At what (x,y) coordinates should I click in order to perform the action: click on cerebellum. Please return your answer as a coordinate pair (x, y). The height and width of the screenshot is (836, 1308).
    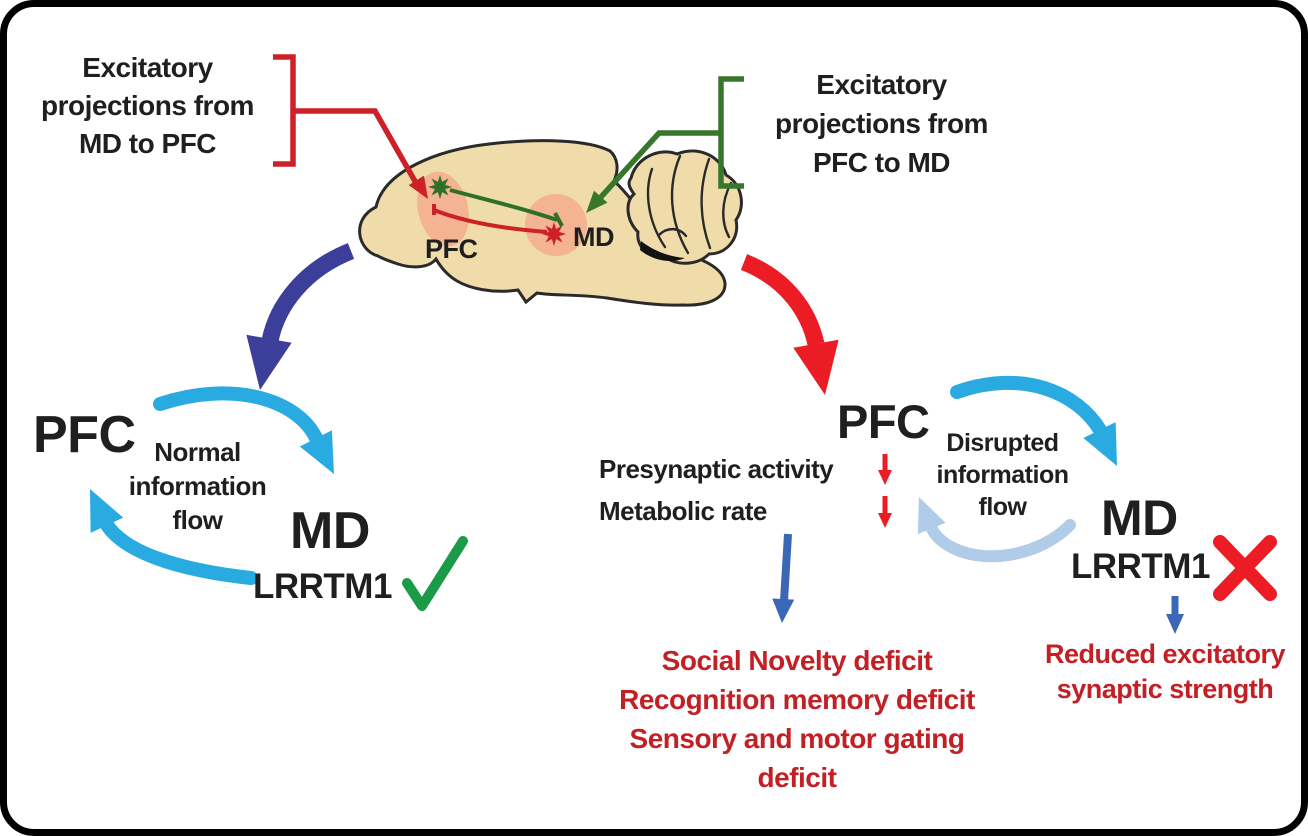
    Looking at the image, I should click on (684, 207).